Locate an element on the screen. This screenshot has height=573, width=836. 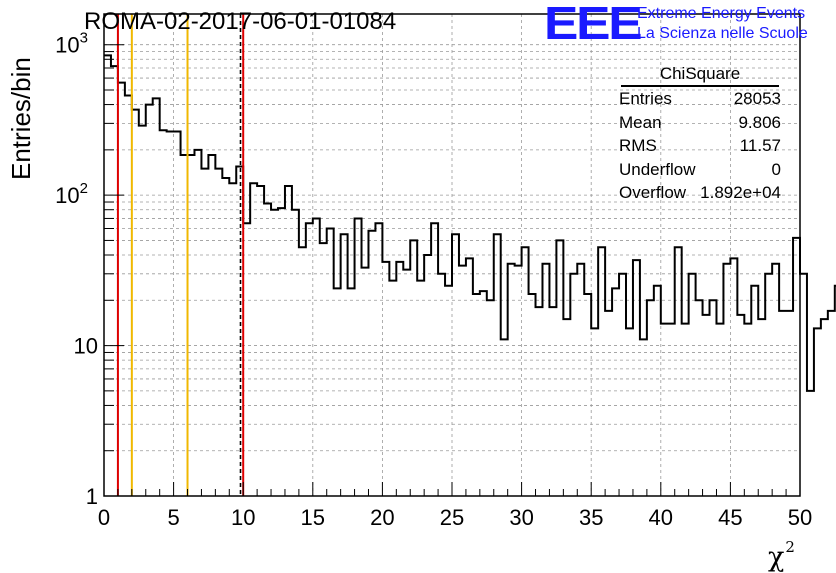
stats-value: 1.892e+04 is located at coordinates (740, 193).